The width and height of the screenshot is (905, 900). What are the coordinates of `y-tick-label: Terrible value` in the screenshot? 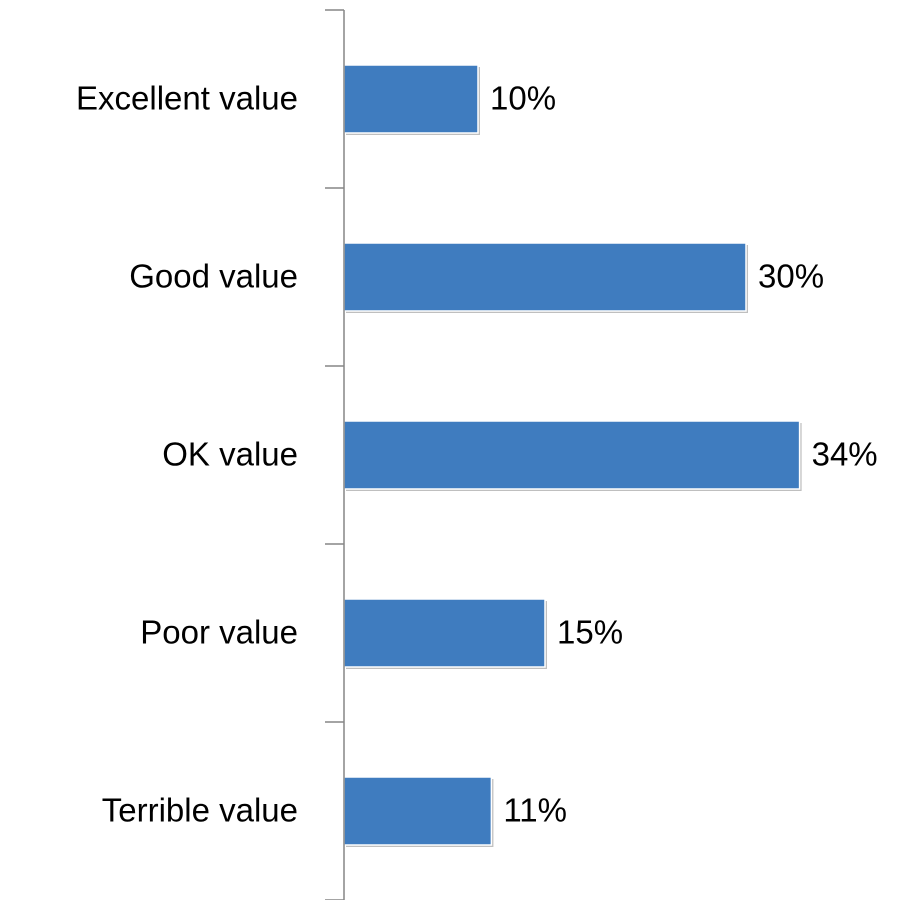 It's located at (200, 810).